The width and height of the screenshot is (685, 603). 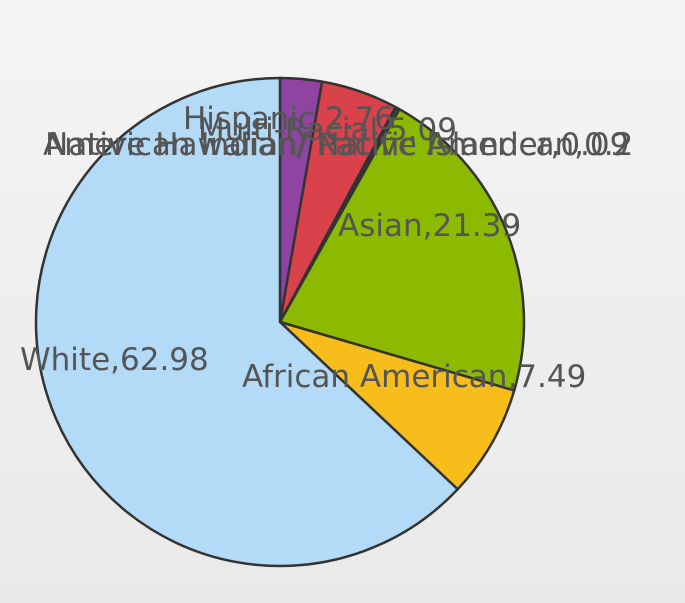 What do you see at coordinates (414, 377) in the screenshot?
I see `data-label-african-american: African American,7.49` at bounding box center [414, 377].